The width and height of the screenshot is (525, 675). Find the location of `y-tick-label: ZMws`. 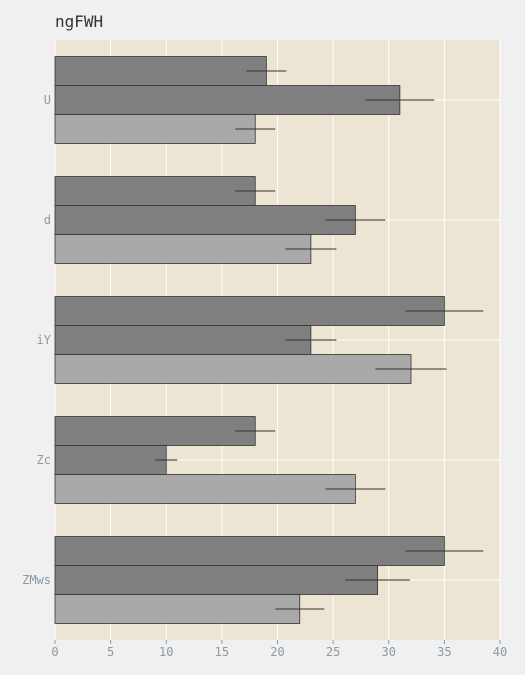

y-tick-label: ZMws is located at coordinates (36, 580).